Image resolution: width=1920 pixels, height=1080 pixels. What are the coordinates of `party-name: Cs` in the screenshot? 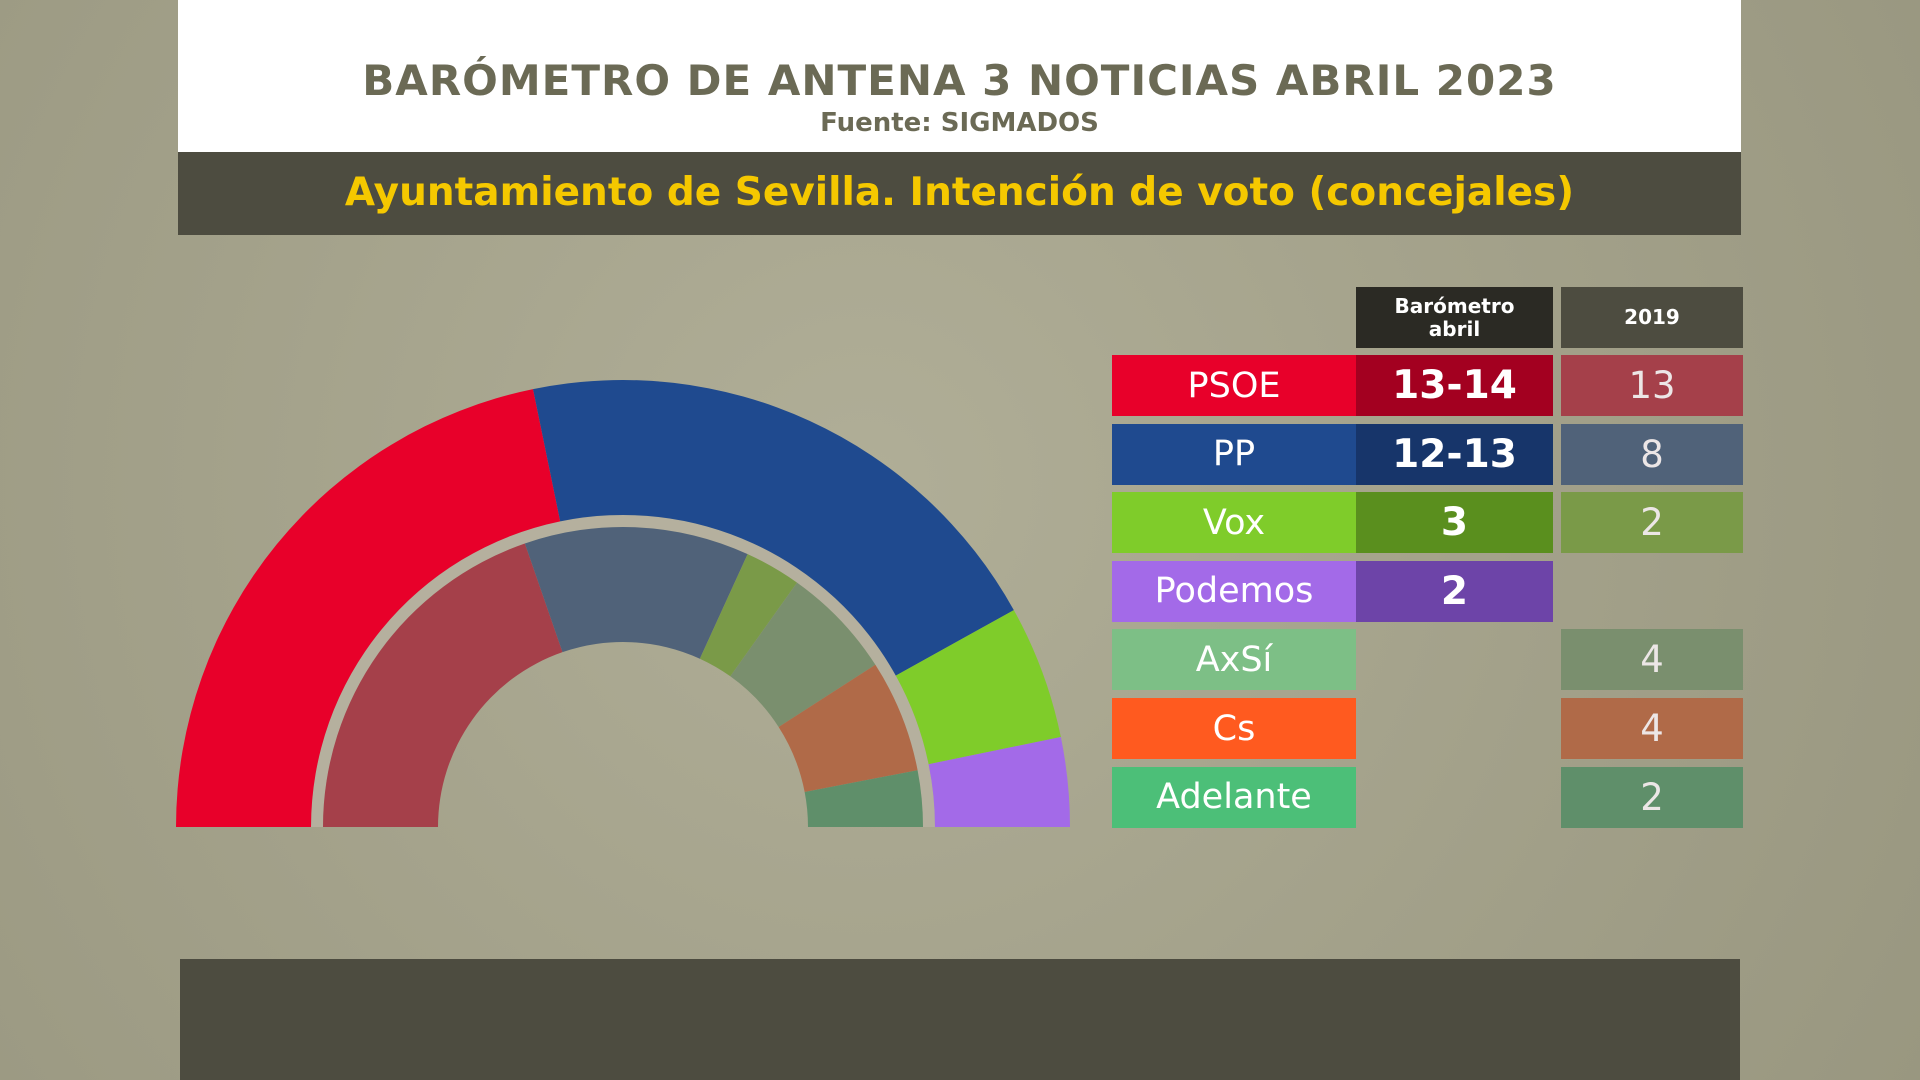 It's located at (1234, 728).